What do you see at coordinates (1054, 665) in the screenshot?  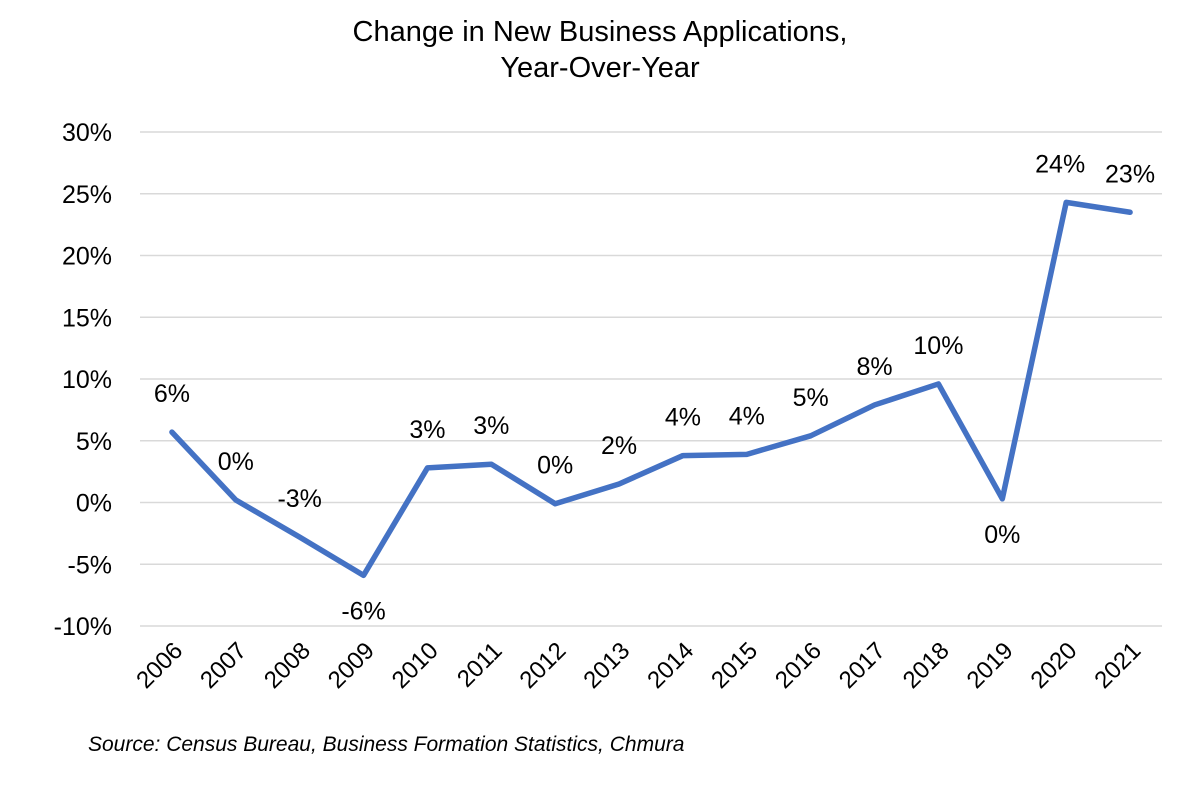 I see `x-tick-label: 2020` at bounding box center [1054, 665].